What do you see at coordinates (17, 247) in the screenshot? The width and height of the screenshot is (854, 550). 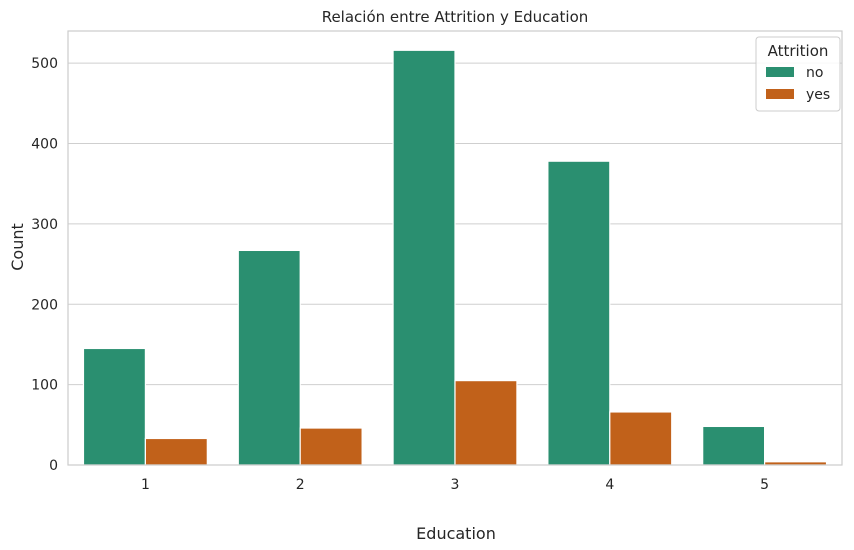 I see `y-axis-label: Count` at bounding box center [17, 247].